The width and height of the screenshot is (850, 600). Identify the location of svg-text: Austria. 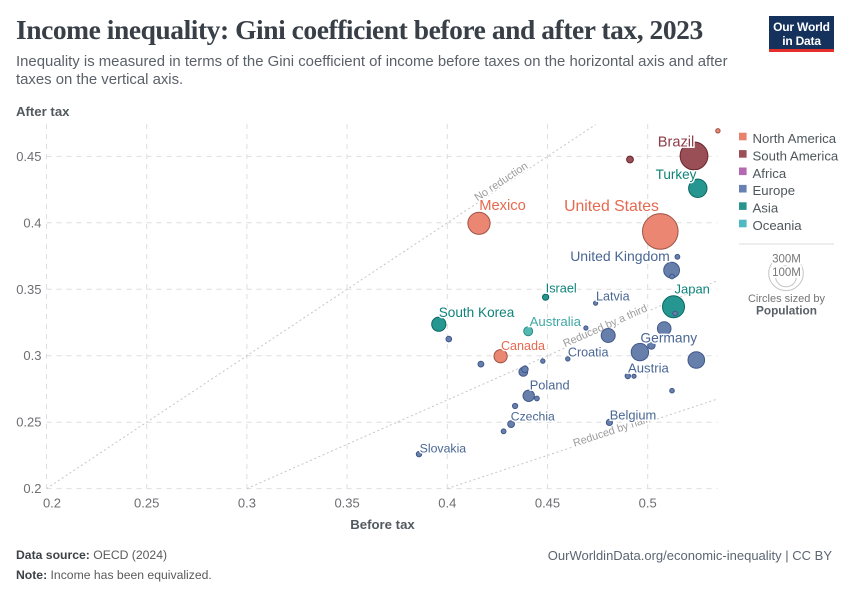
(648, 368).